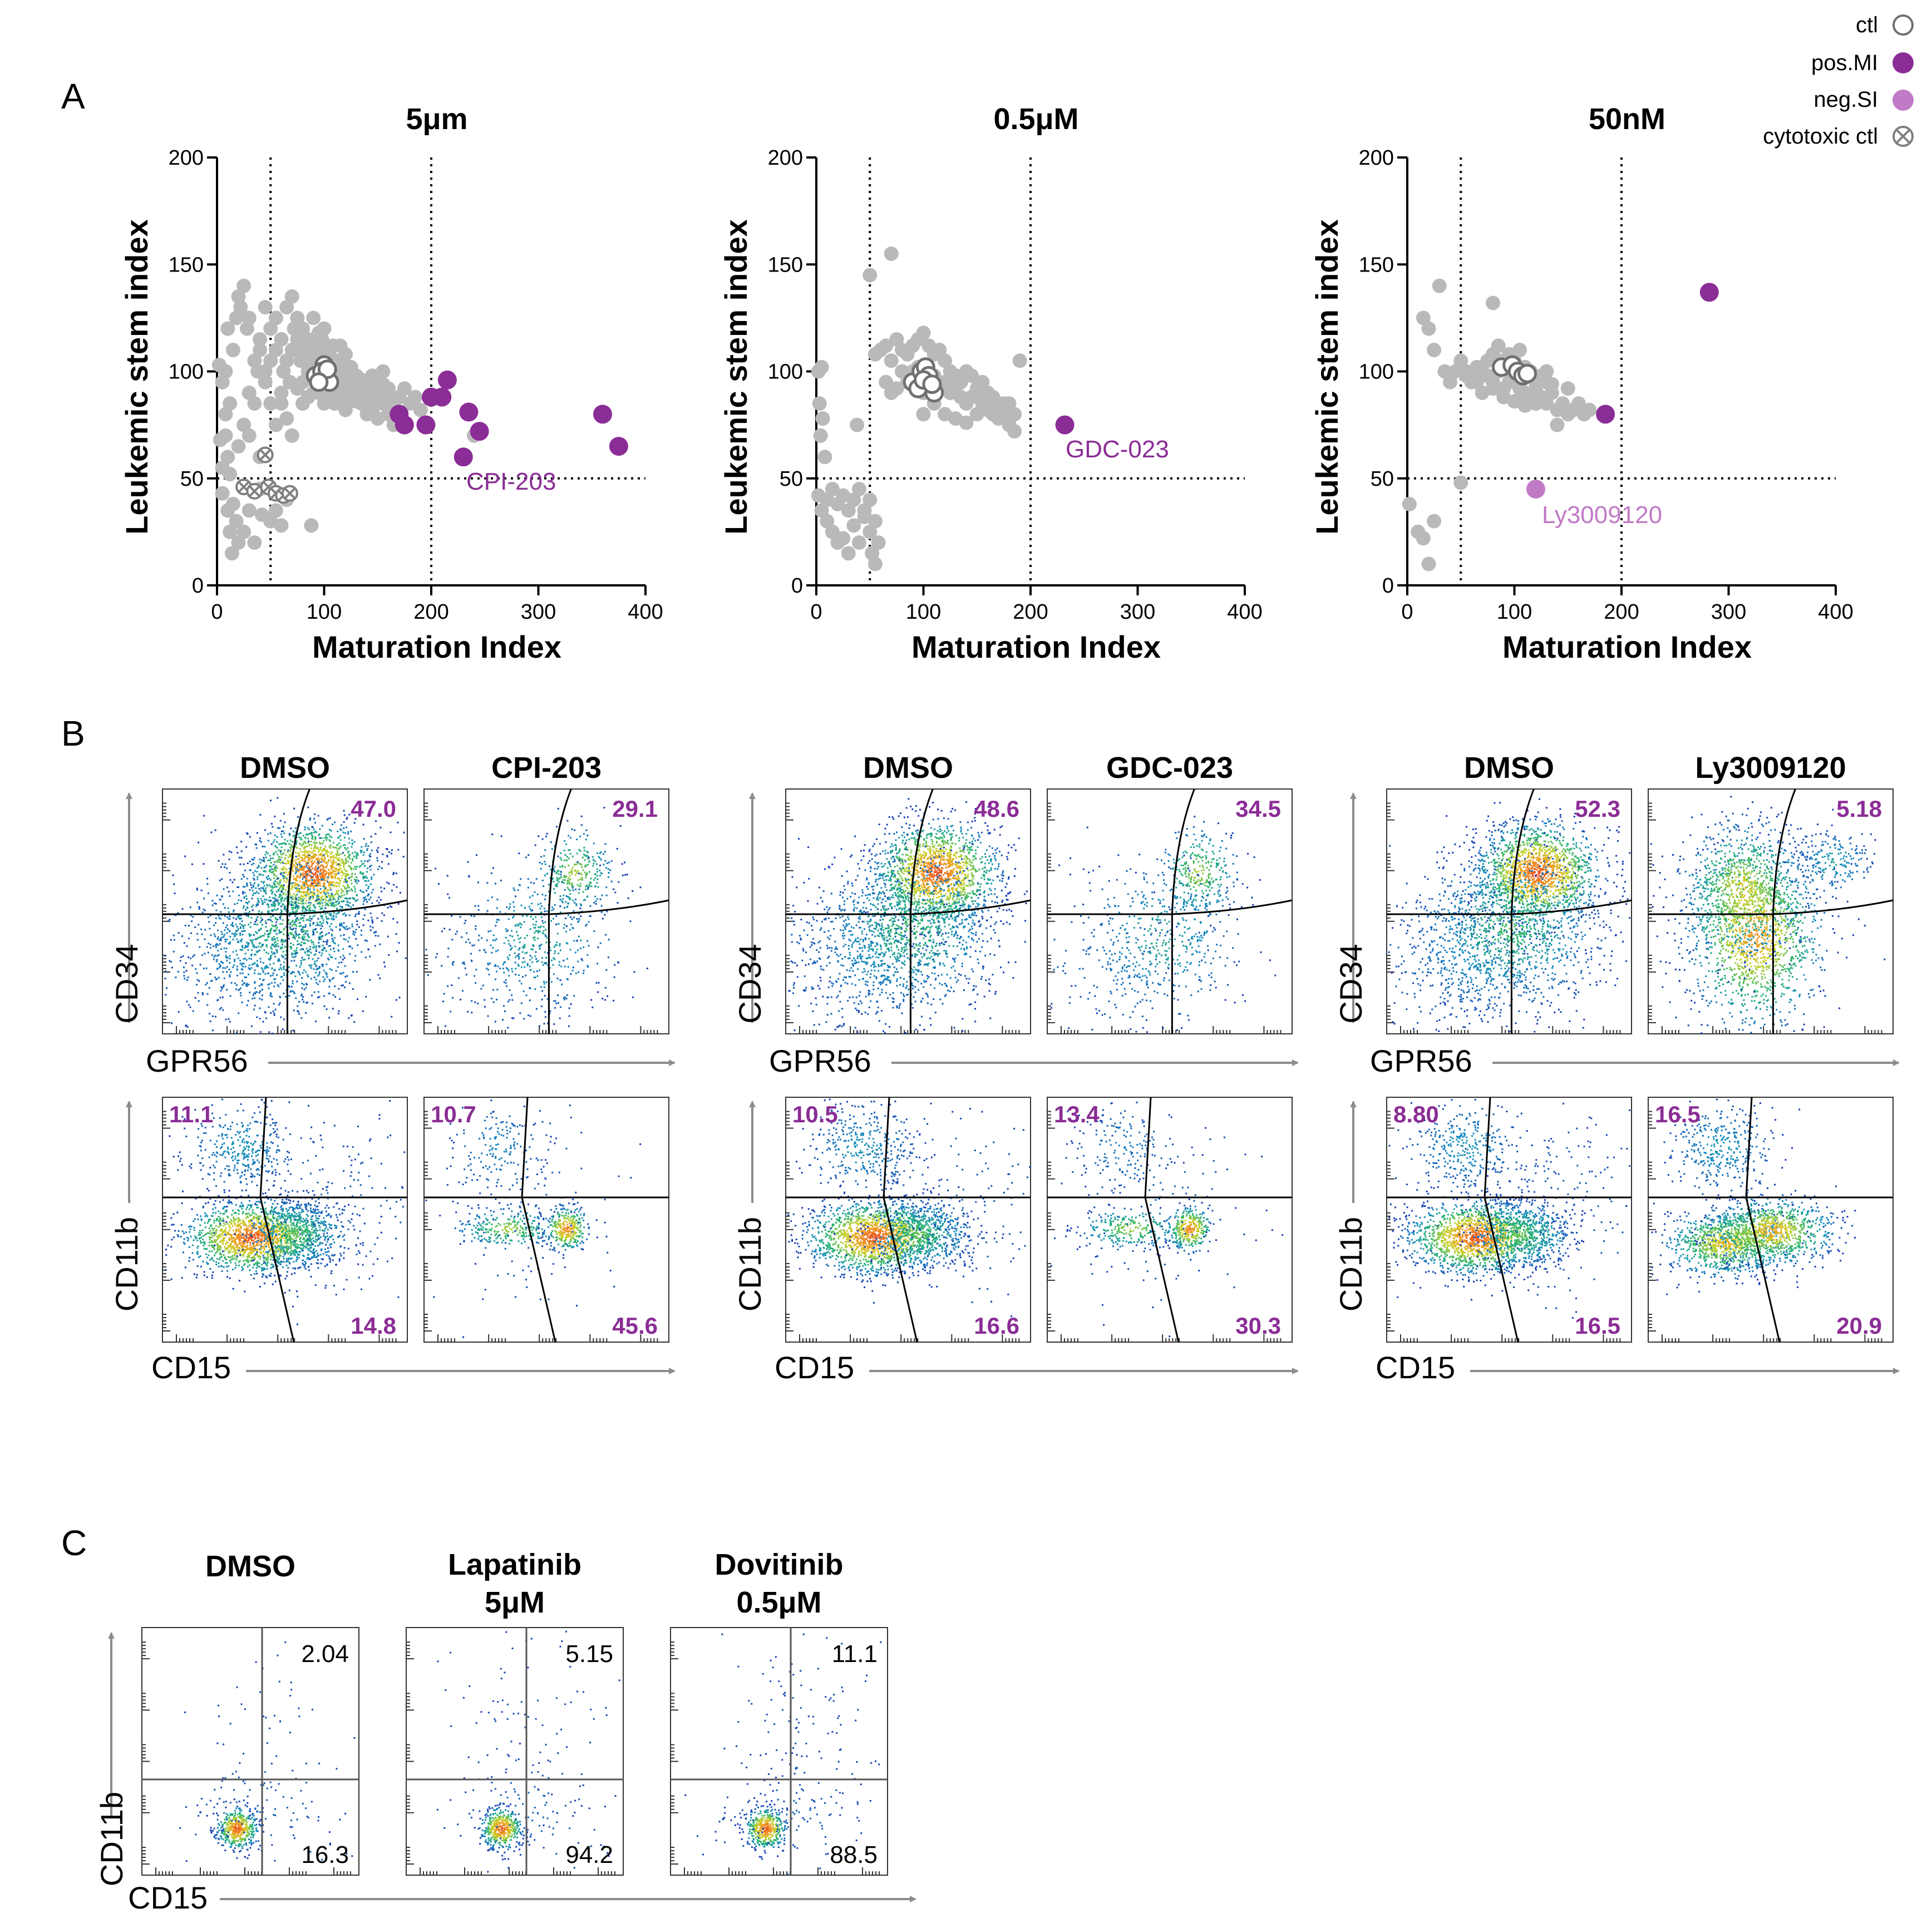 Image resolution: width=1932 pixels, height=1923 pixels. I want to click on y-tick-label: 150, so click(186, 265).